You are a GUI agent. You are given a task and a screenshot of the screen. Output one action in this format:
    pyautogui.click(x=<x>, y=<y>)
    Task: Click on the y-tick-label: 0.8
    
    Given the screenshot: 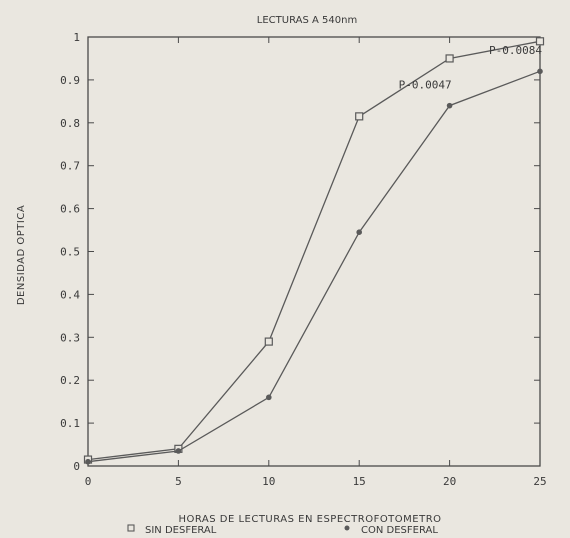 What is the action you would take?
    pyautogui.click(x=70, y=123)
    